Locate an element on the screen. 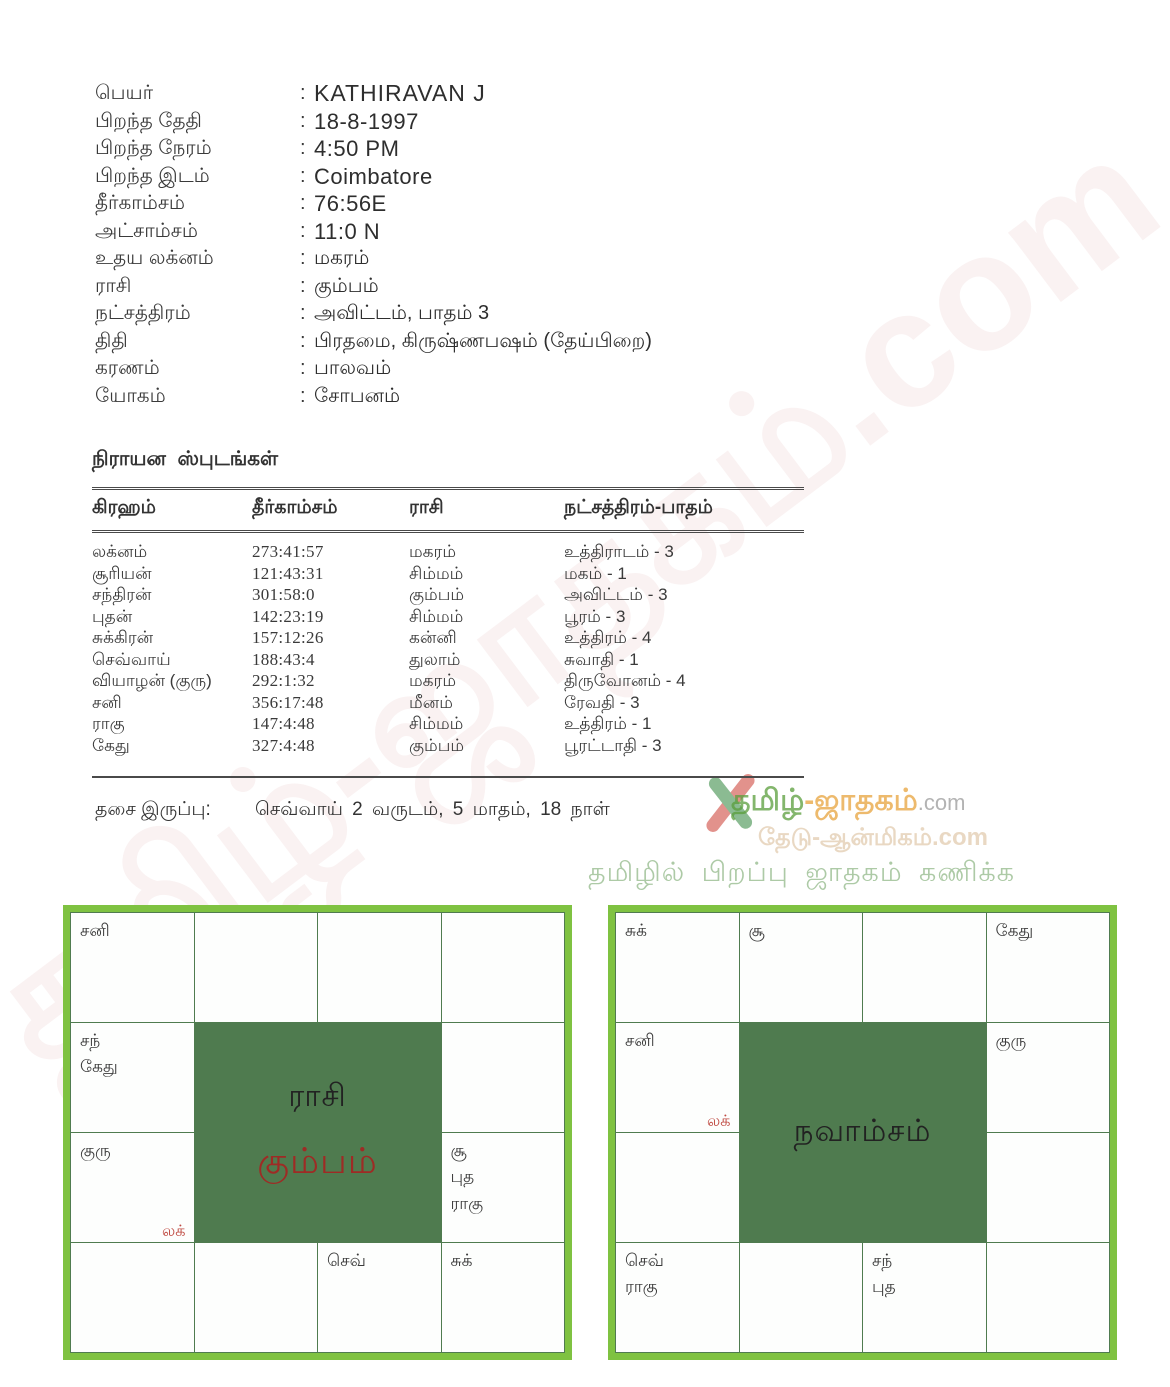  table-row: புதன் 142:23:19 சிம்மம் பூரம் - 3 is located at coordinates (448, 617).